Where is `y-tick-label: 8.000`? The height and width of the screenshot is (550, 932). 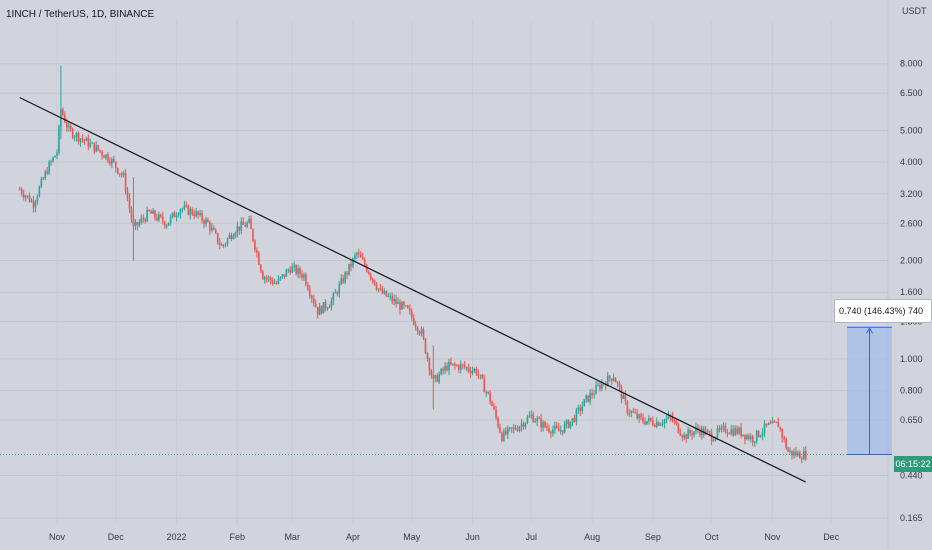 y-tick-label: 8.000 is located at coordinates (911, 64).